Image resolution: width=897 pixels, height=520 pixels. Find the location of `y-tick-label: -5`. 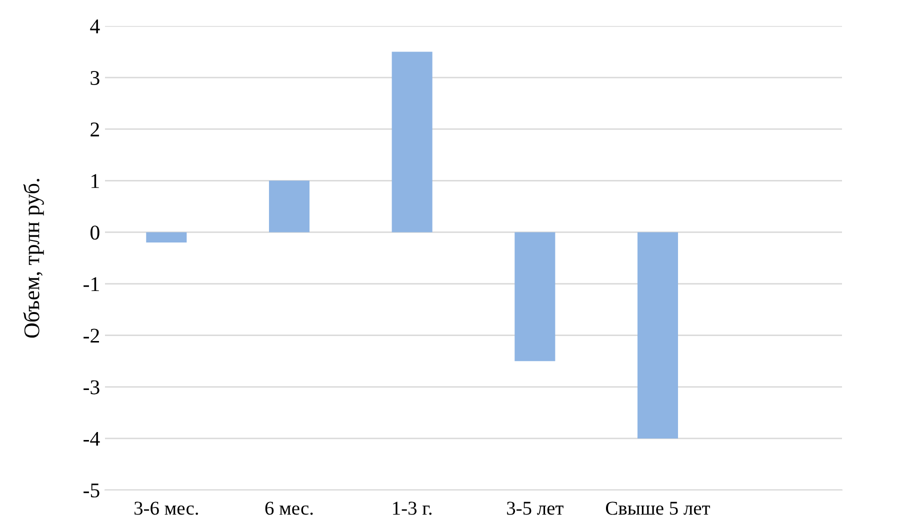

y-tick-label: -5 is located at coordinates (92, 491).